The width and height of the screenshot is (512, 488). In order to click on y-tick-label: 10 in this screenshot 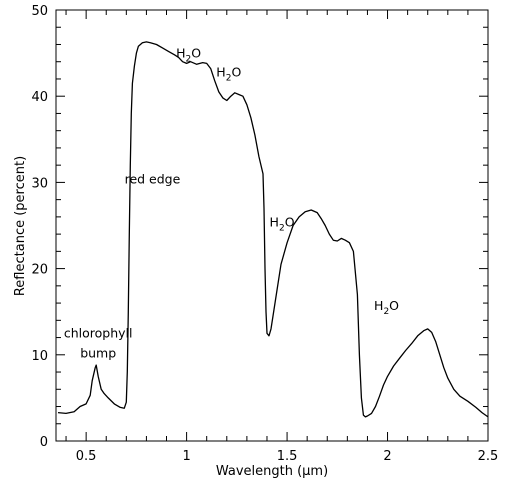, I will do `click(39, 356)`.